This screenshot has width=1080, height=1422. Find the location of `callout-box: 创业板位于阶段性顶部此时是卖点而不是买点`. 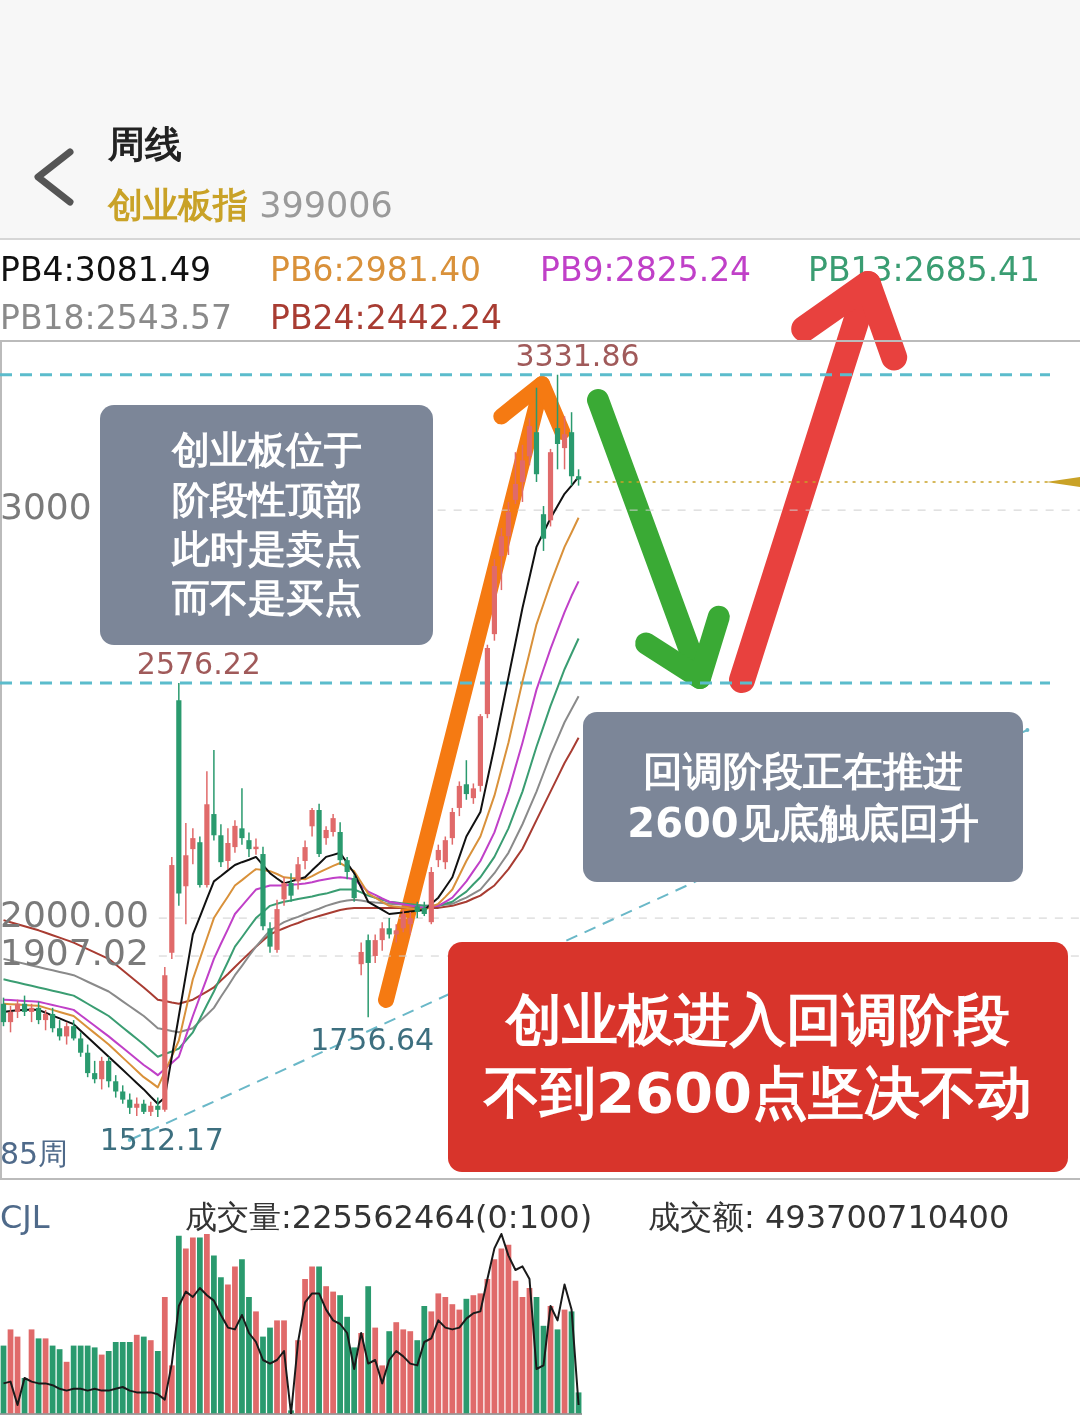

callout-box: 创业板位于阶段性顶部此时是卖点而不是买点 is located at coordinates (266, 525).